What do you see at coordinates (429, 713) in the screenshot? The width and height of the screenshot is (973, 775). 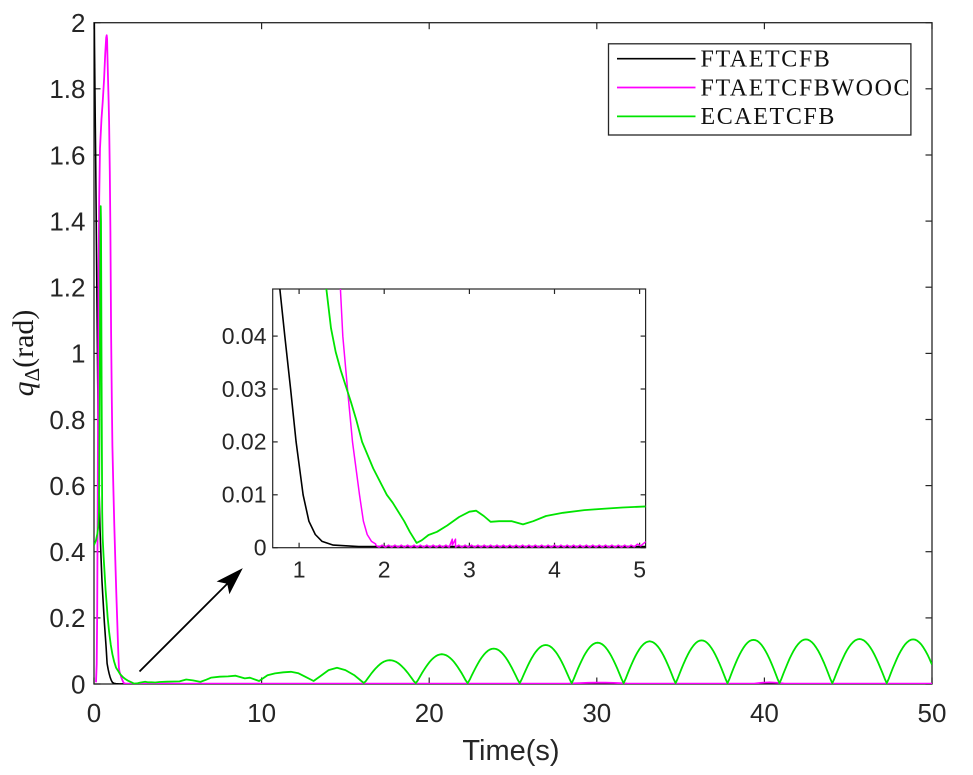 I see `svg-text: 20` at bounding box center [429, 713].